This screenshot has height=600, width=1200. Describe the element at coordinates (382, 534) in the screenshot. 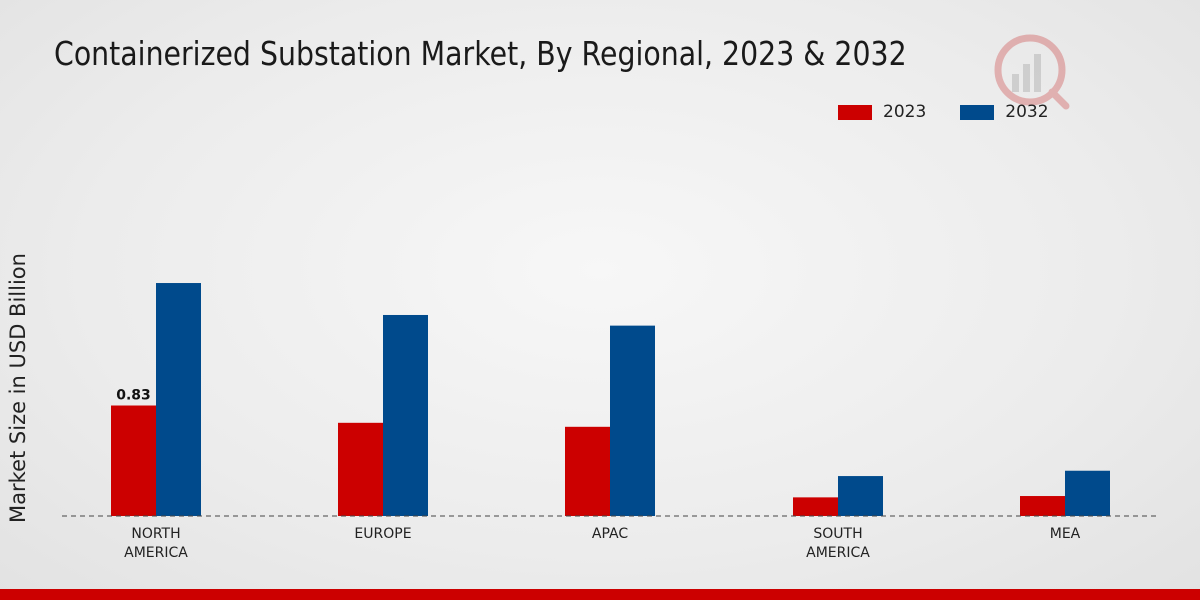

I see `x-tick-label-1-0: EUROPE` at that location.